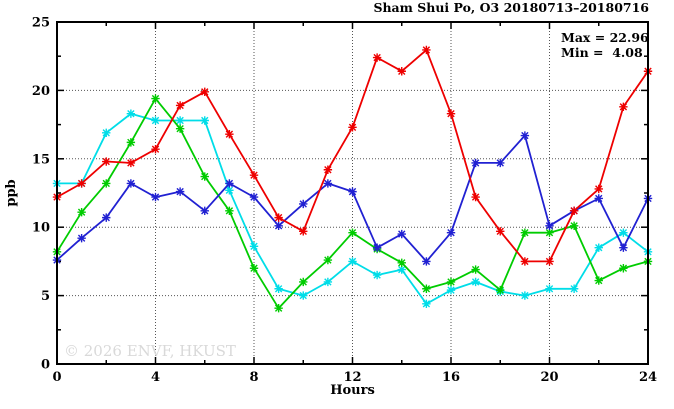  I want to click on x-tick-label: 16, so click(451, 377).